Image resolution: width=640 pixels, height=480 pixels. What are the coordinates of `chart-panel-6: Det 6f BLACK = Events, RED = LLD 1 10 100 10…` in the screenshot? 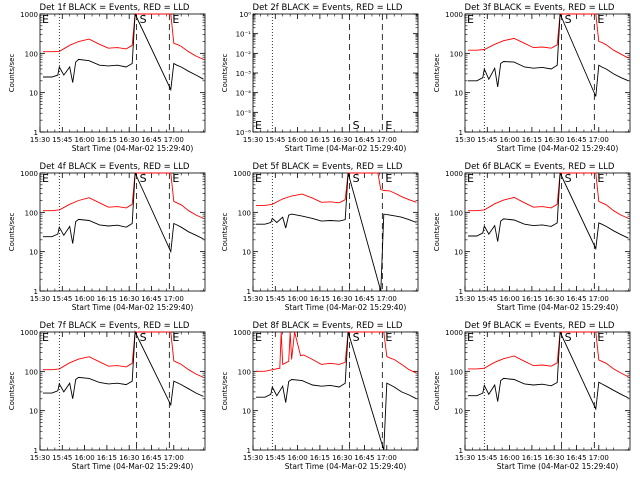 It's located at (532, 237).